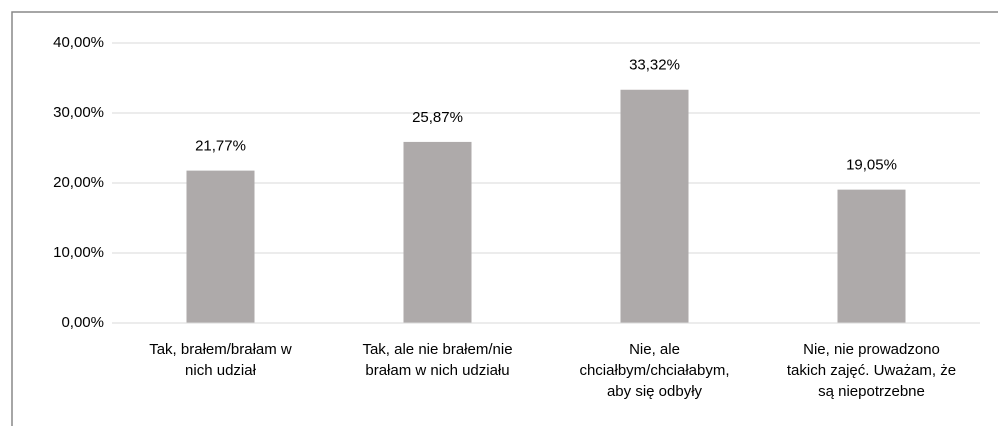 The height and width of the screenshot is (426, 998). What do you see at coordinates (78, 112) in the screenshot?
I see `y-tick-label: 30,00%` at bounding box center [78, 112].